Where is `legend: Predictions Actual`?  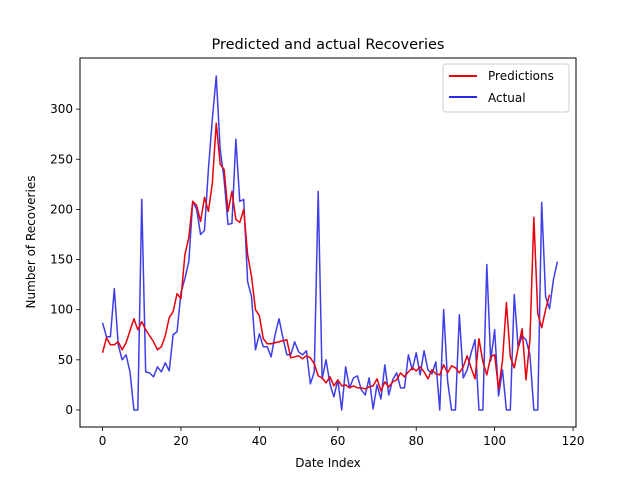 legend: Predictions Actual is located at coordinates (506, 88).